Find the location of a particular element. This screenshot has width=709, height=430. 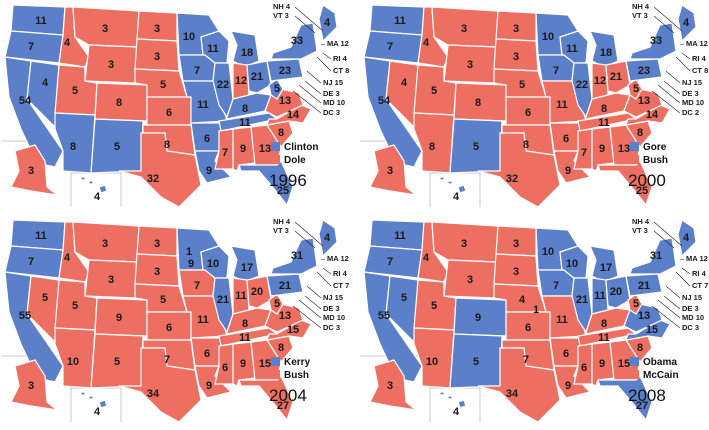

callout-ri: RI 4 is located at coordinates (699, 273).